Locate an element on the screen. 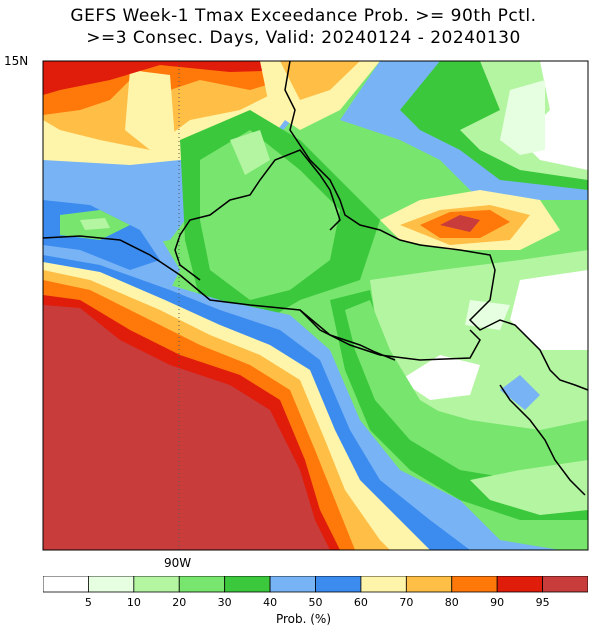 The image size is (607, 635). colorbar-title: Prob. (%) is located at coordinates (303, 619).